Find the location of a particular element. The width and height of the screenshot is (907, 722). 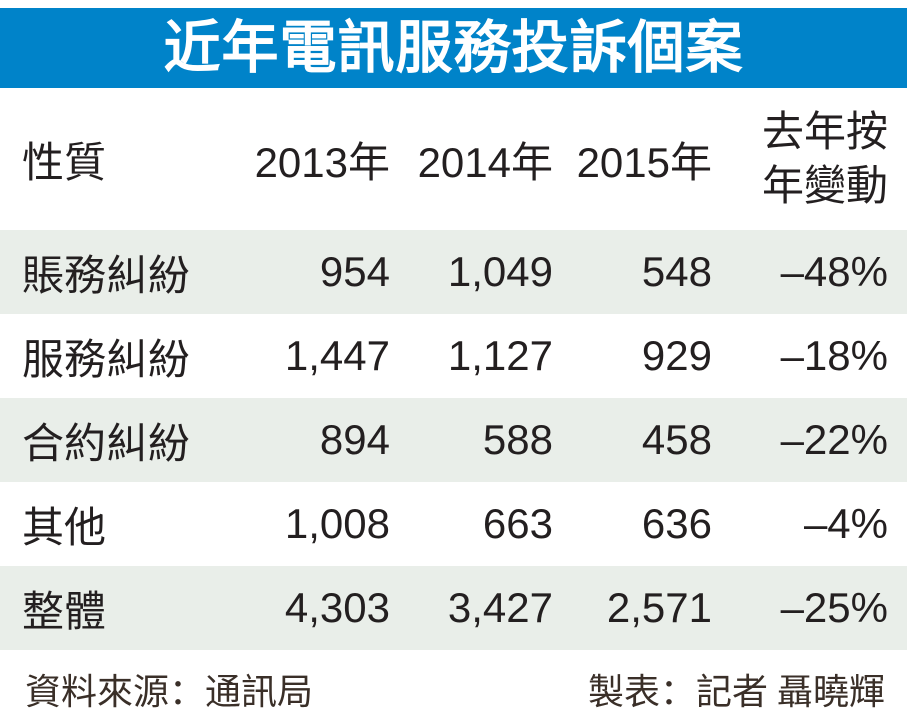

value-change: –22% is located at coordinates (834, 439).